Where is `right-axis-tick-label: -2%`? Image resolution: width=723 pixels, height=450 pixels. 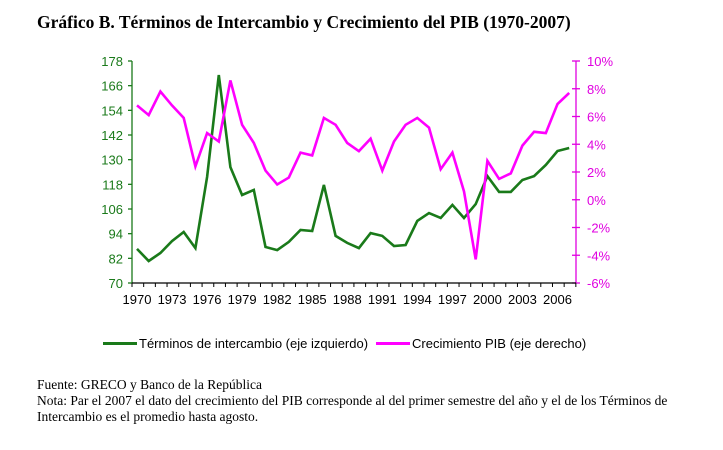
right-axis-tick-label: -2% is located at coordinates (599, 228).